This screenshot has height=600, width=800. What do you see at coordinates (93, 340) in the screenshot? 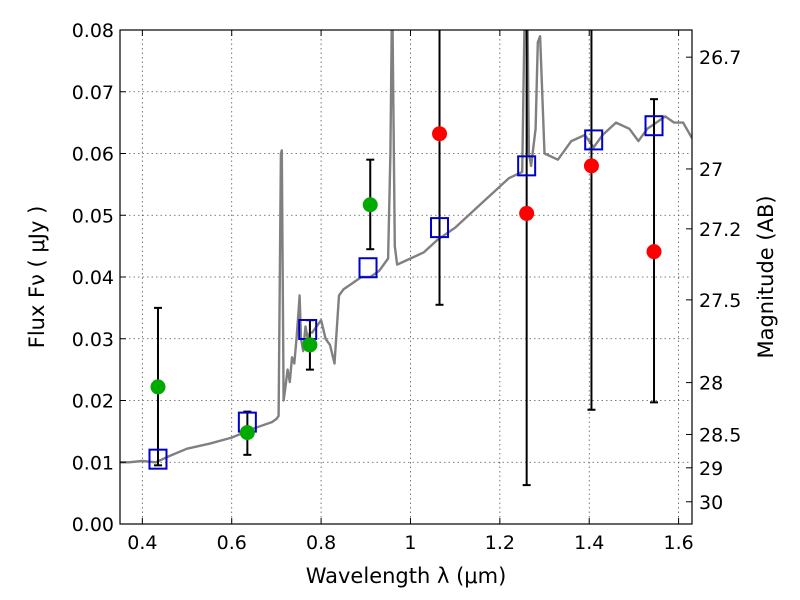
I see `y-tick-label: 0.03` at bounding box center [93, 340].